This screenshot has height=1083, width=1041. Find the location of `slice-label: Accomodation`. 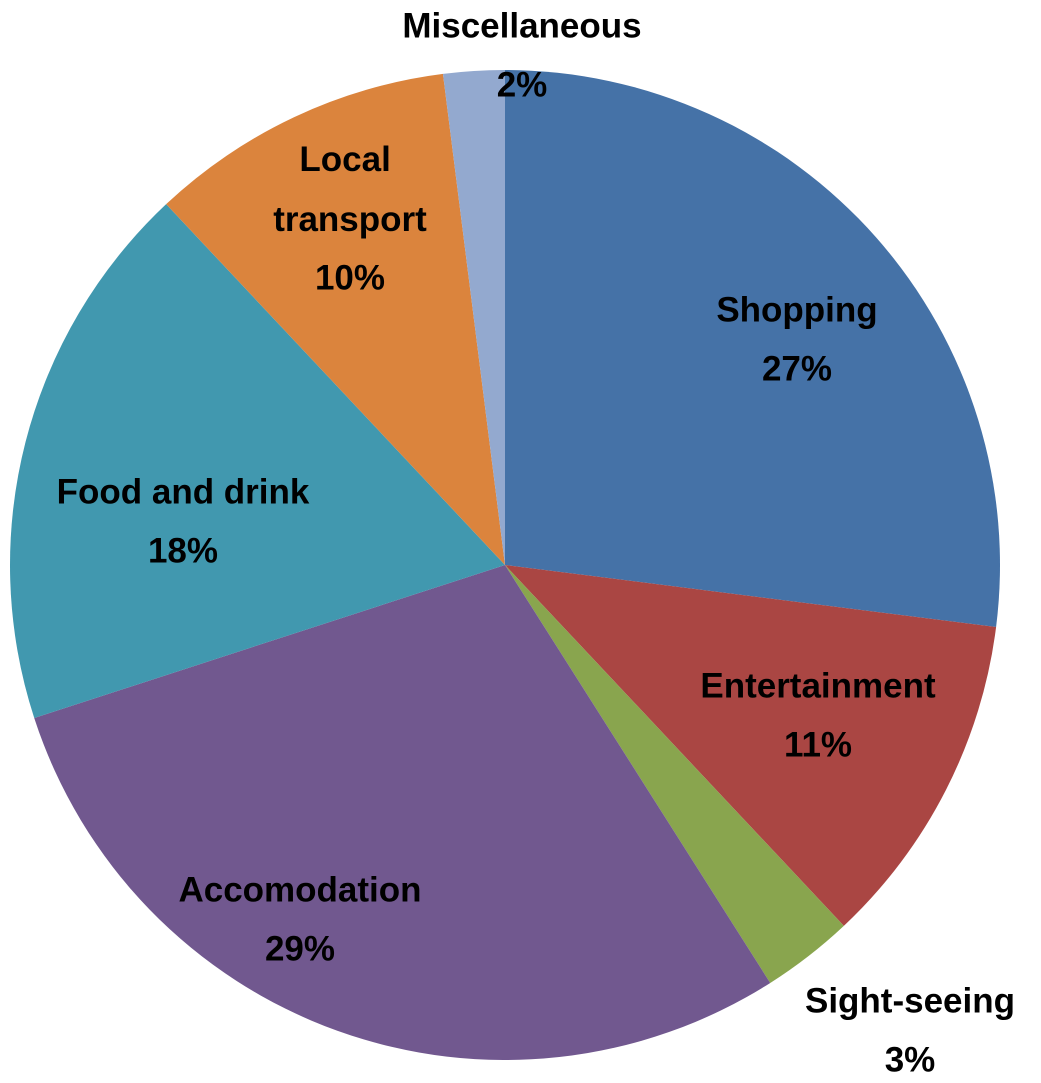

slice-label: Accomodation is located at coordinates (299, 889).